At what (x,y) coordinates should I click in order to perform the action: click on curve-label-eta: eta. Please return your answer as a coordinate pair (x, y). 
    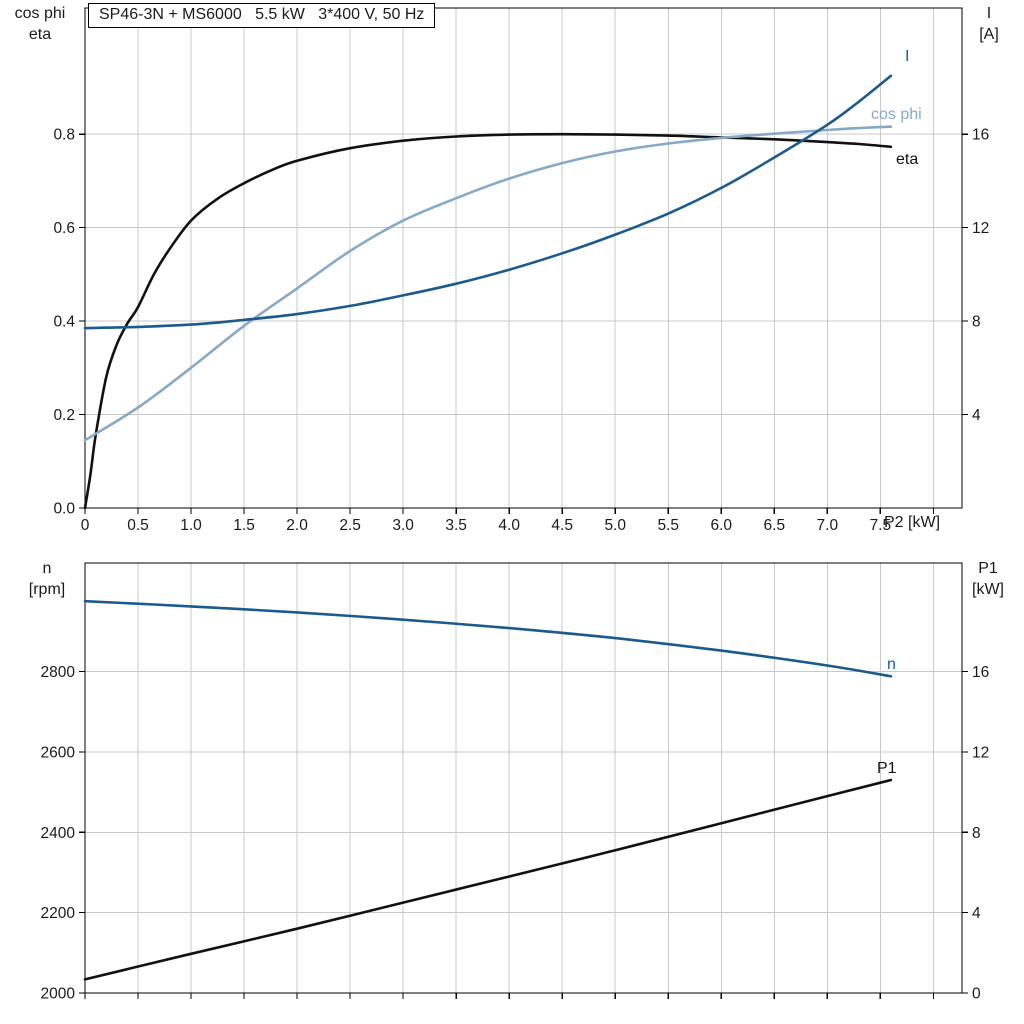
    Looking at the image, I should click on (907, 159).